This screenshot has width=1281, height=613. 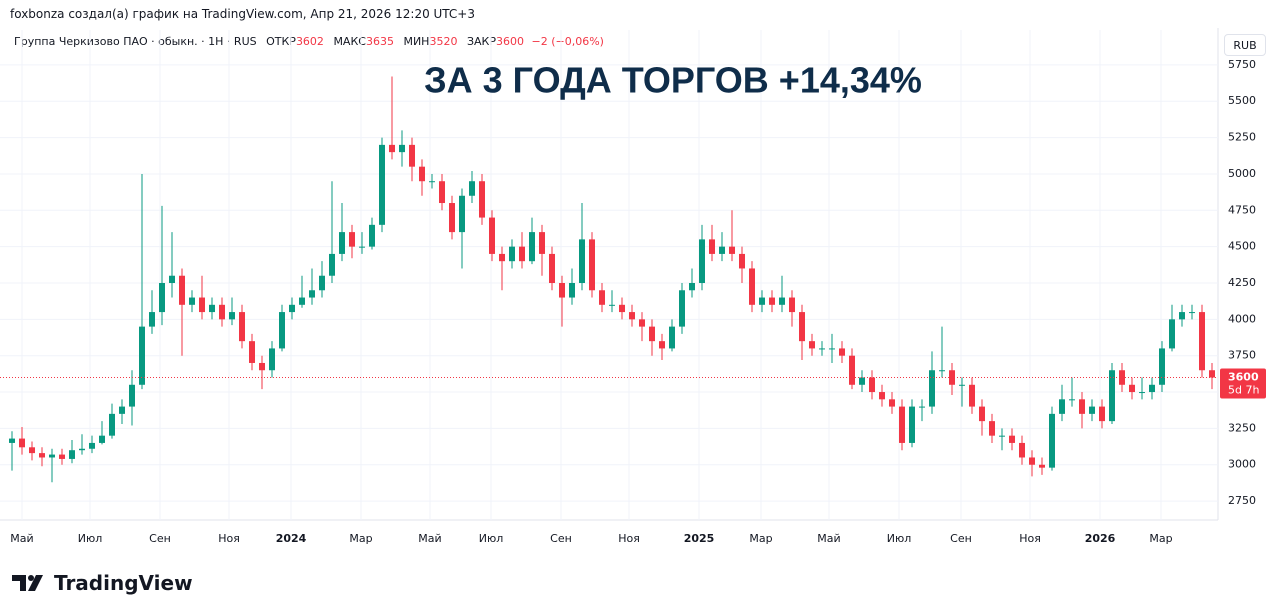 What do you see at coordinates (349, 41) in the screenshot?
I see `high-label: МАКС` at bounding box center [349, 41].